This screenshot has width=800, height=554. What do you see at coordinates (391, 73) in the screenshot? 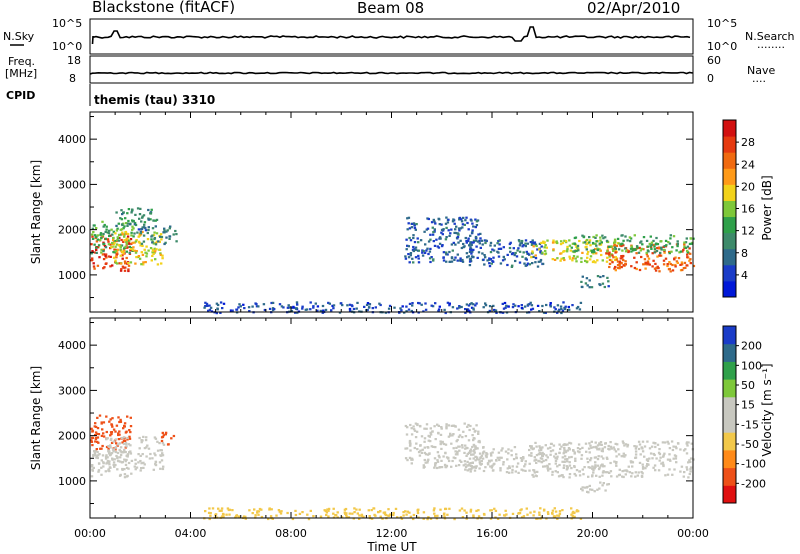
I see `freq-line` at bounding box center [391, 73].